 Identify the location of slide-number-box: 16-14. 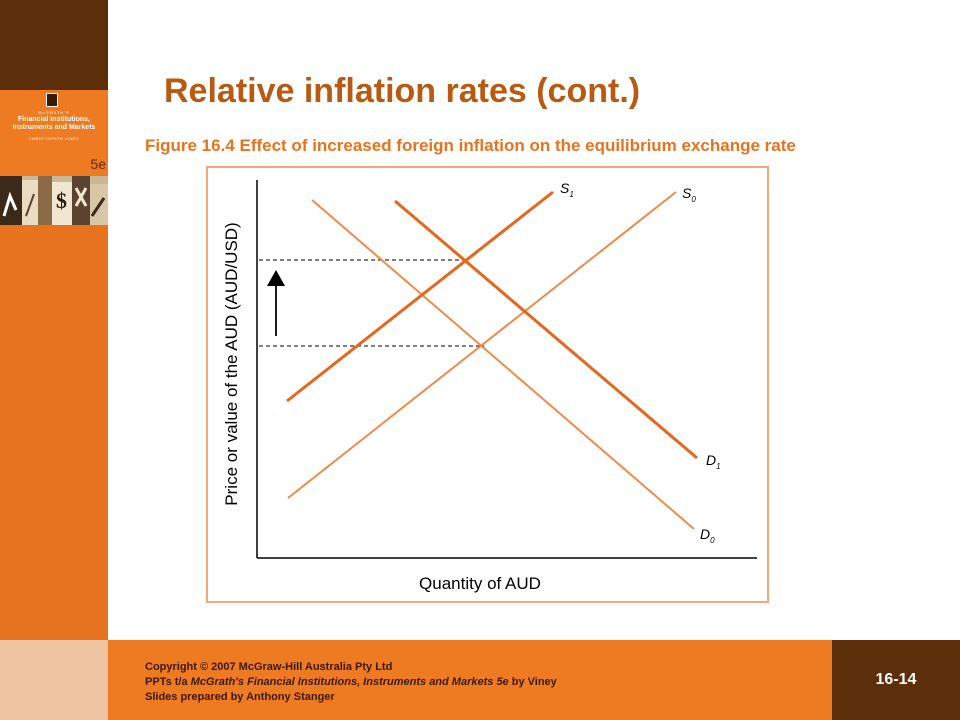
(896, 680).